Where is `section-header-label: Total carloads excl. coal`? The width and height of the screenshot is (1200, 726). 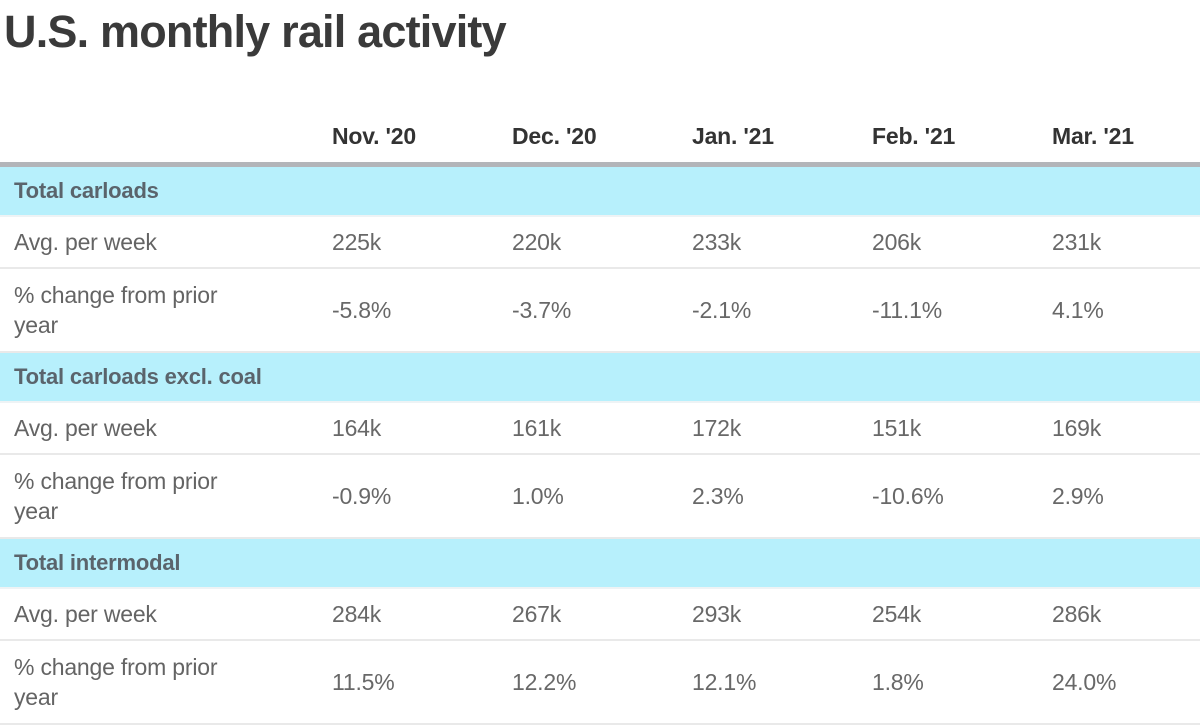 section-header-label: Total carloads excl. coal is located at coordinates (138, 376).